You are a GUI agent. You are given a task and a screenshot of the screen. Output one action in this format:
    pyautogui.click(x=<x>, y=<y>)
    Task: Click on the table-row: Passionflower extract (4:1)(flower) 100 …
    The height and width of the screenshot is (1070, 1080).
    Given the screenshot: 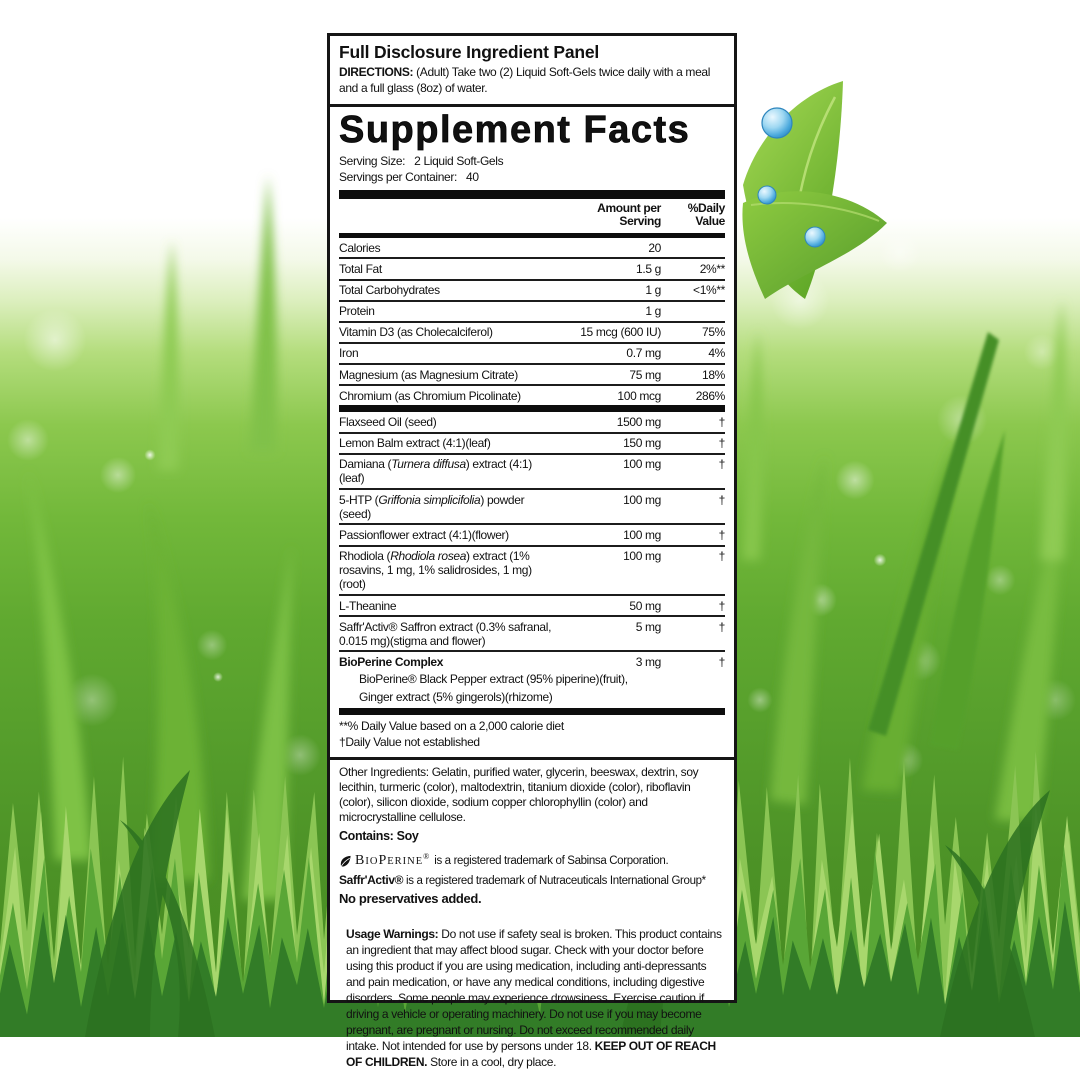 What is the action you would take?
    pyautogui.click(x=532, y=533)
    